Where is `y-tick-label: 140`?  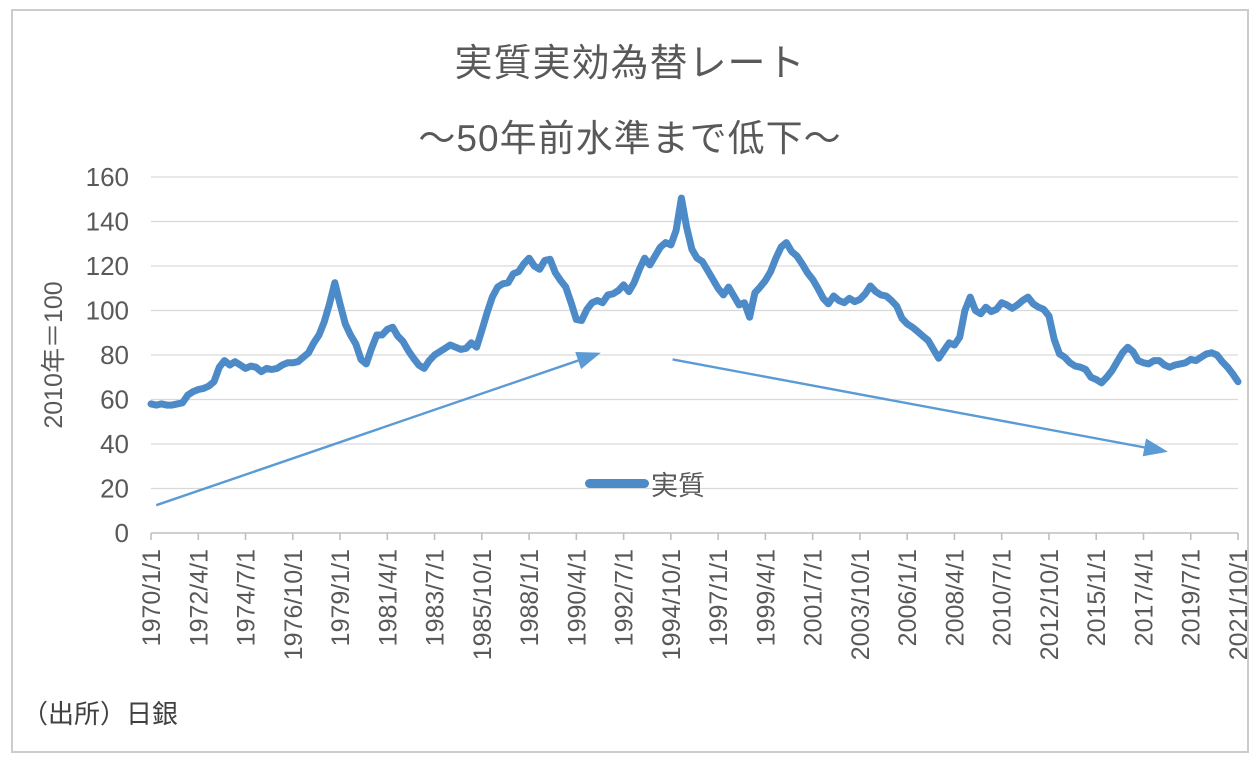 y-tick-label: 140 is located at coordinates (107, 222).